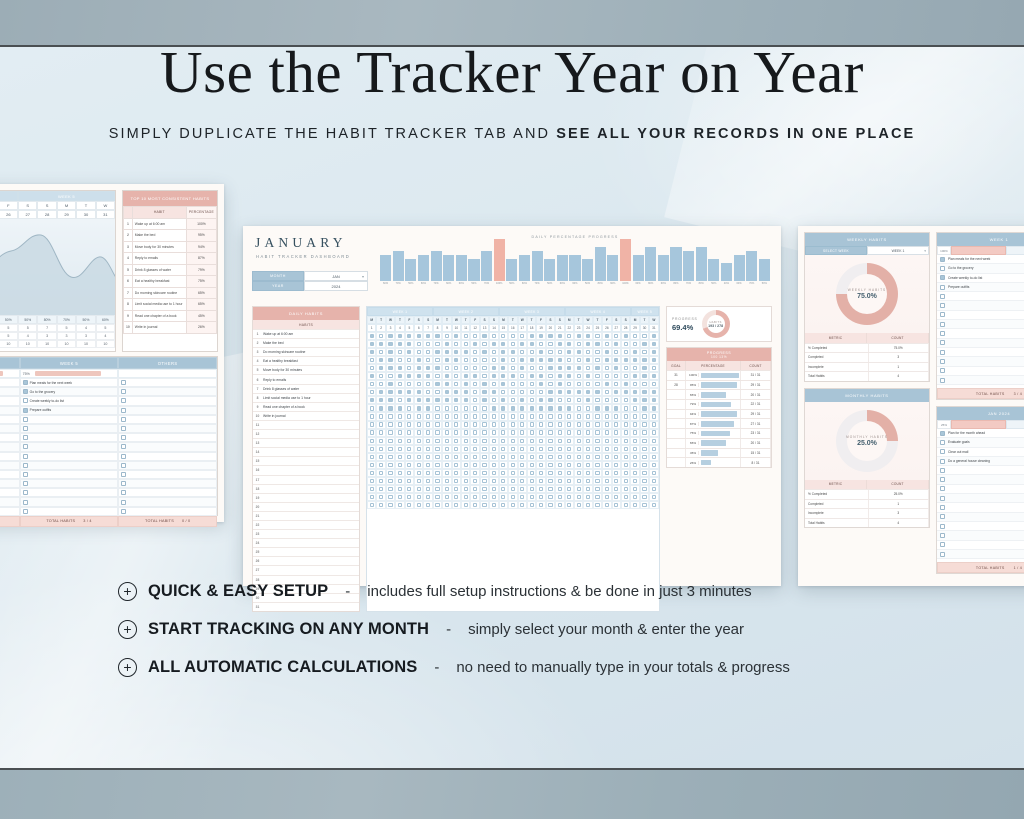 The height and width of the screenshot is (819, 1024). I want to click on habit-row-empty: 22, so click(306, 524).